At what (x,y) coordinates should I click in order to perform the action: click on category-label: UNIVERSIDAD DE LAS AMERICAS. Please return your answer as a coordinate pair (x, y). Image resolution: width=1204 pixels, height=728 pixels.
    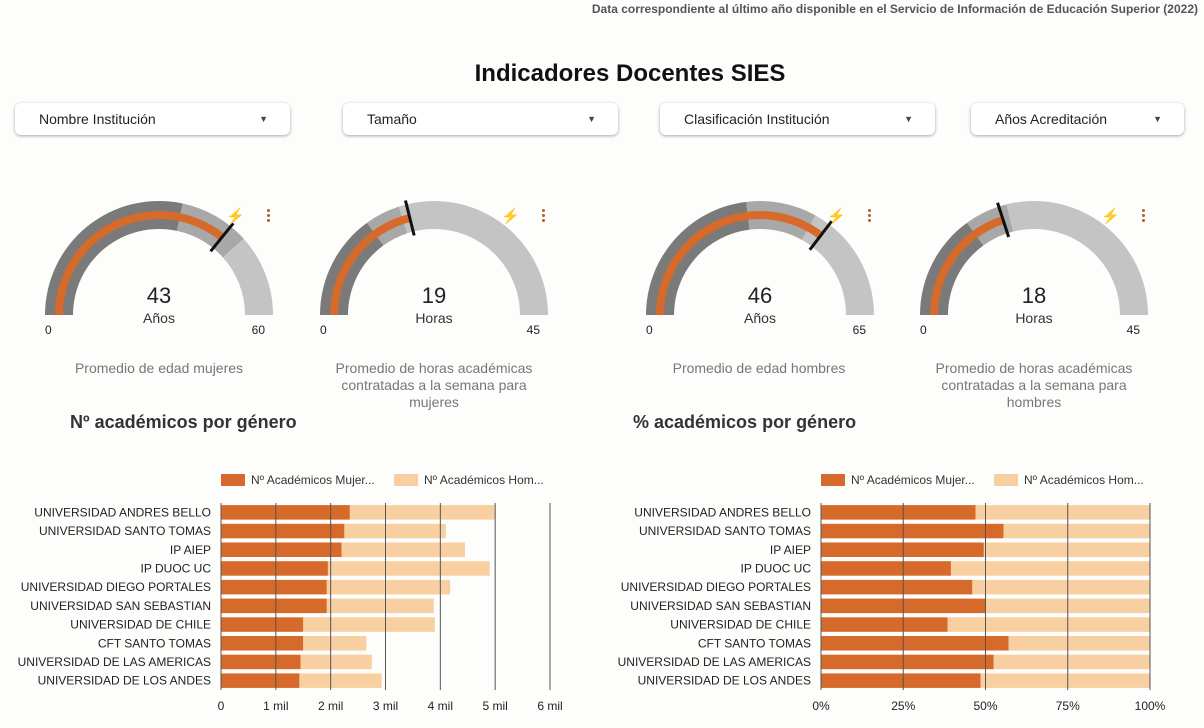
    Looking at the image, I should click on (714, 662).